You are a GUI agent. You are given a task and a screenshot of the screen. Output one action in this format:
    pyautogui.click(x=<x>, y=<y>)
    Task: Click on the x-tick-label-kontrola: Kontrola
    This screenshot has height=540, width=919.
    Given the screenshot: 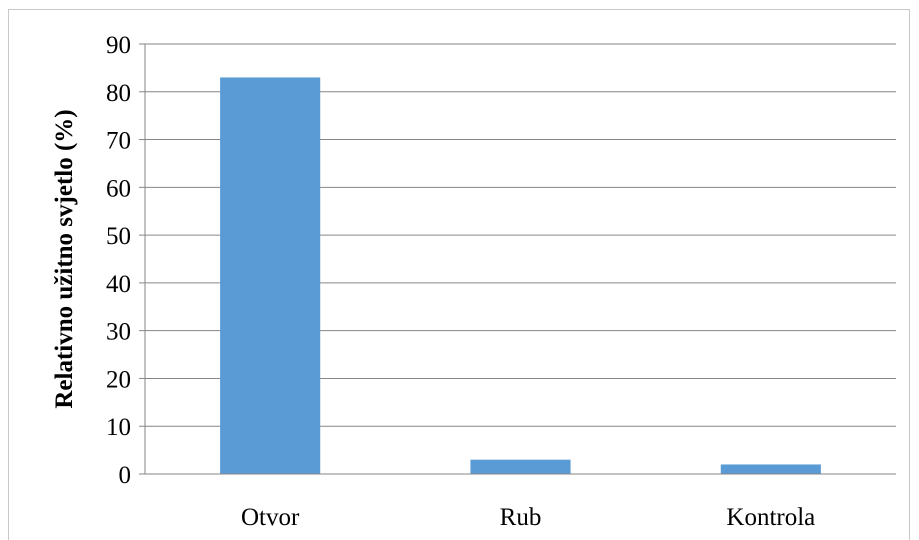 What is the action you would take?
    pyautogui.click(x=770, y=517)
    